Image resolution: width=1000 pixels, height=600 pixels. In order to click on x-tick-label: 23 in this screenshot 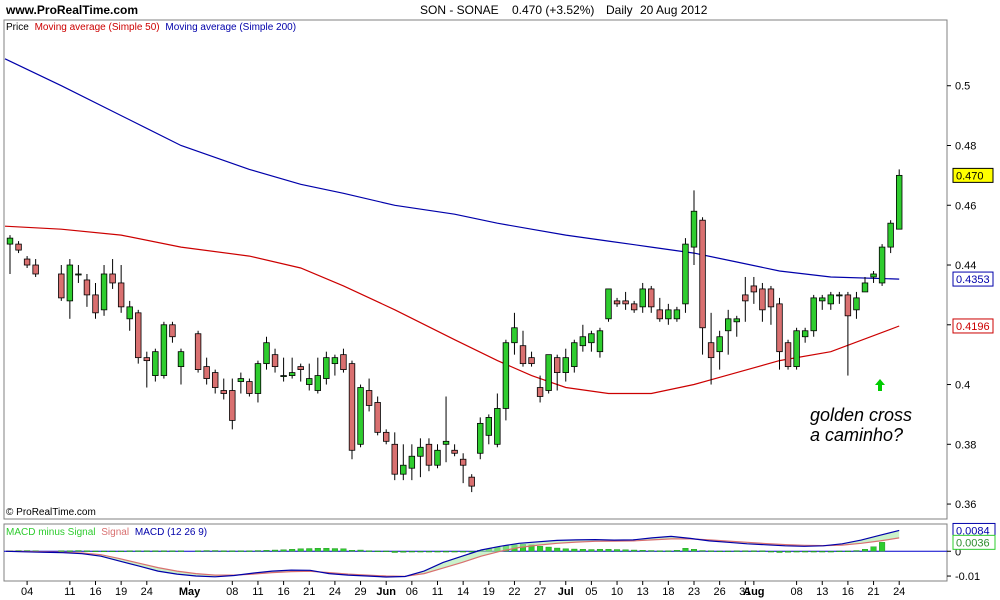, I will do `click(694, 592)`.